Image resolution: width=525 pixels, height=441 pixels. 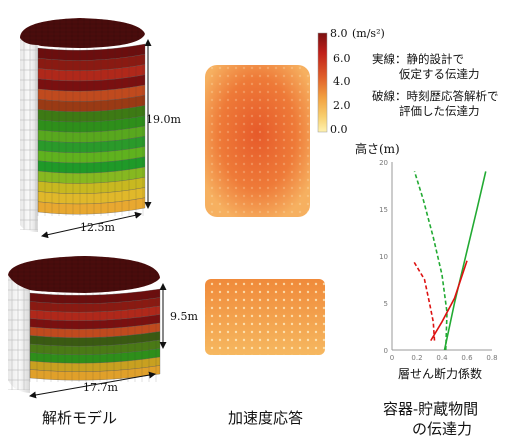 I want to click on colorbar-6-label: 6.0, so click(x=342, y=58).